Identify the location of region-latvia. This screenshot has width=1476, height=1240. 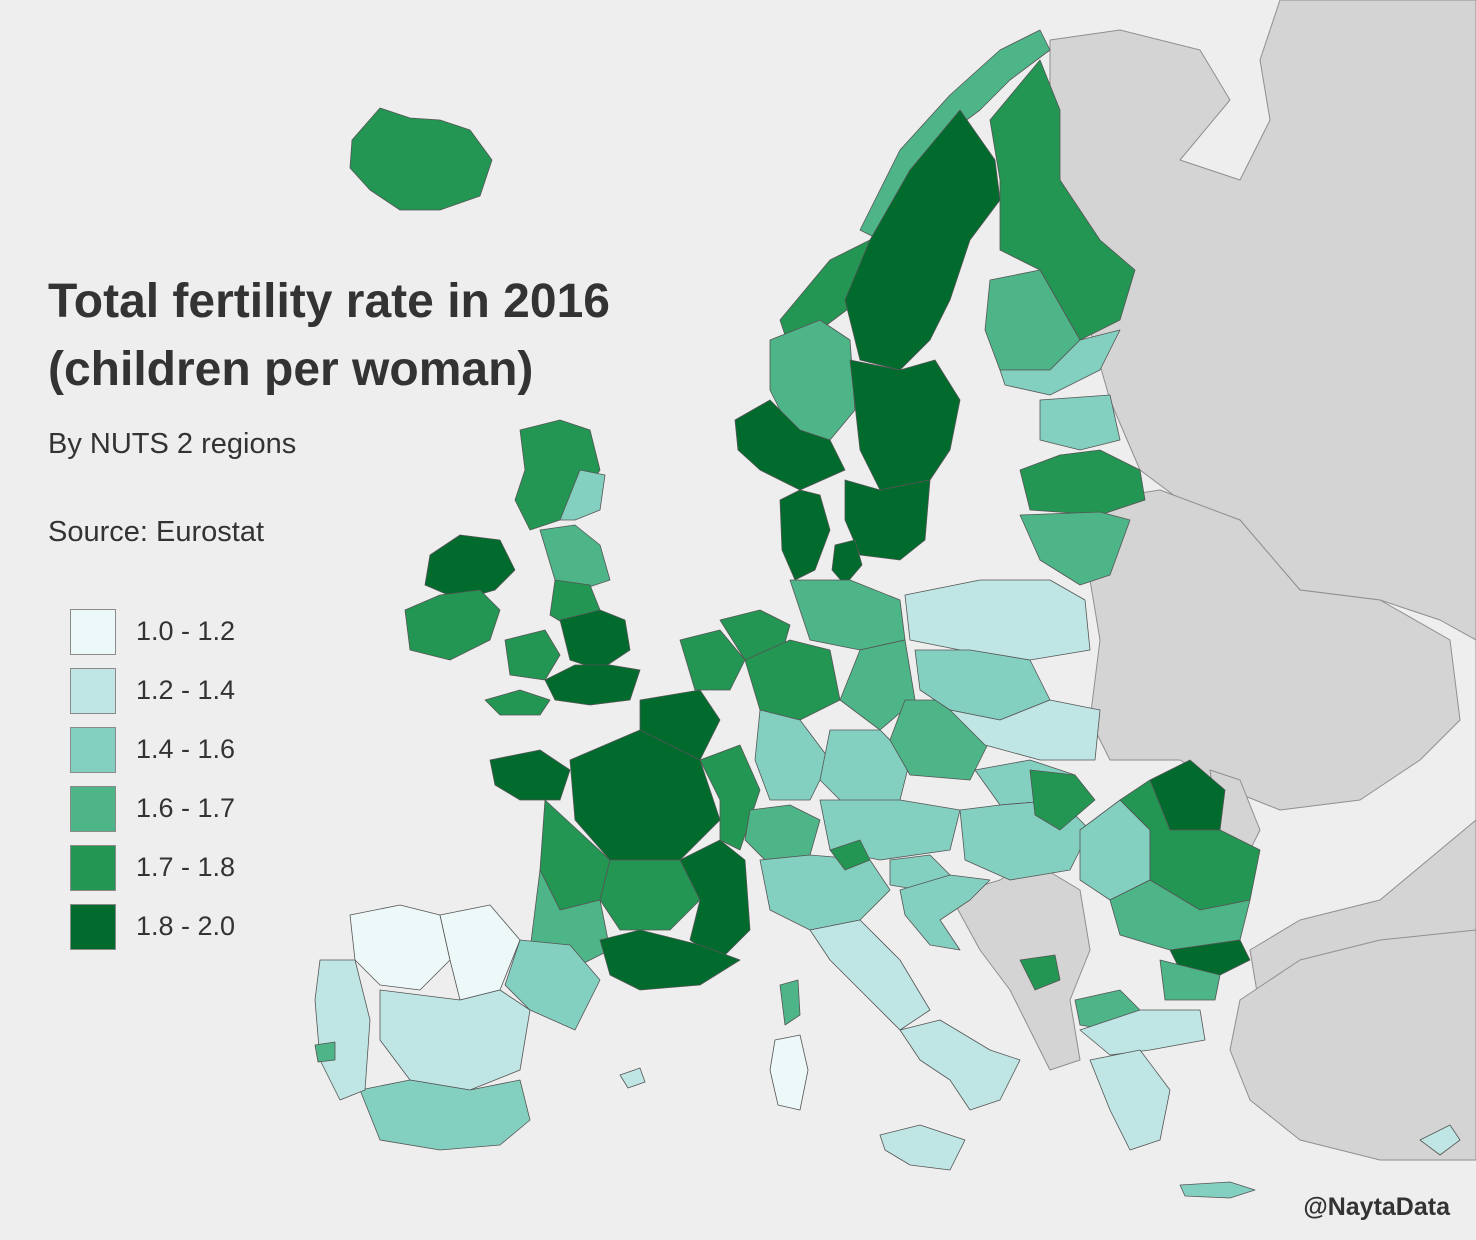
(1082, 482).